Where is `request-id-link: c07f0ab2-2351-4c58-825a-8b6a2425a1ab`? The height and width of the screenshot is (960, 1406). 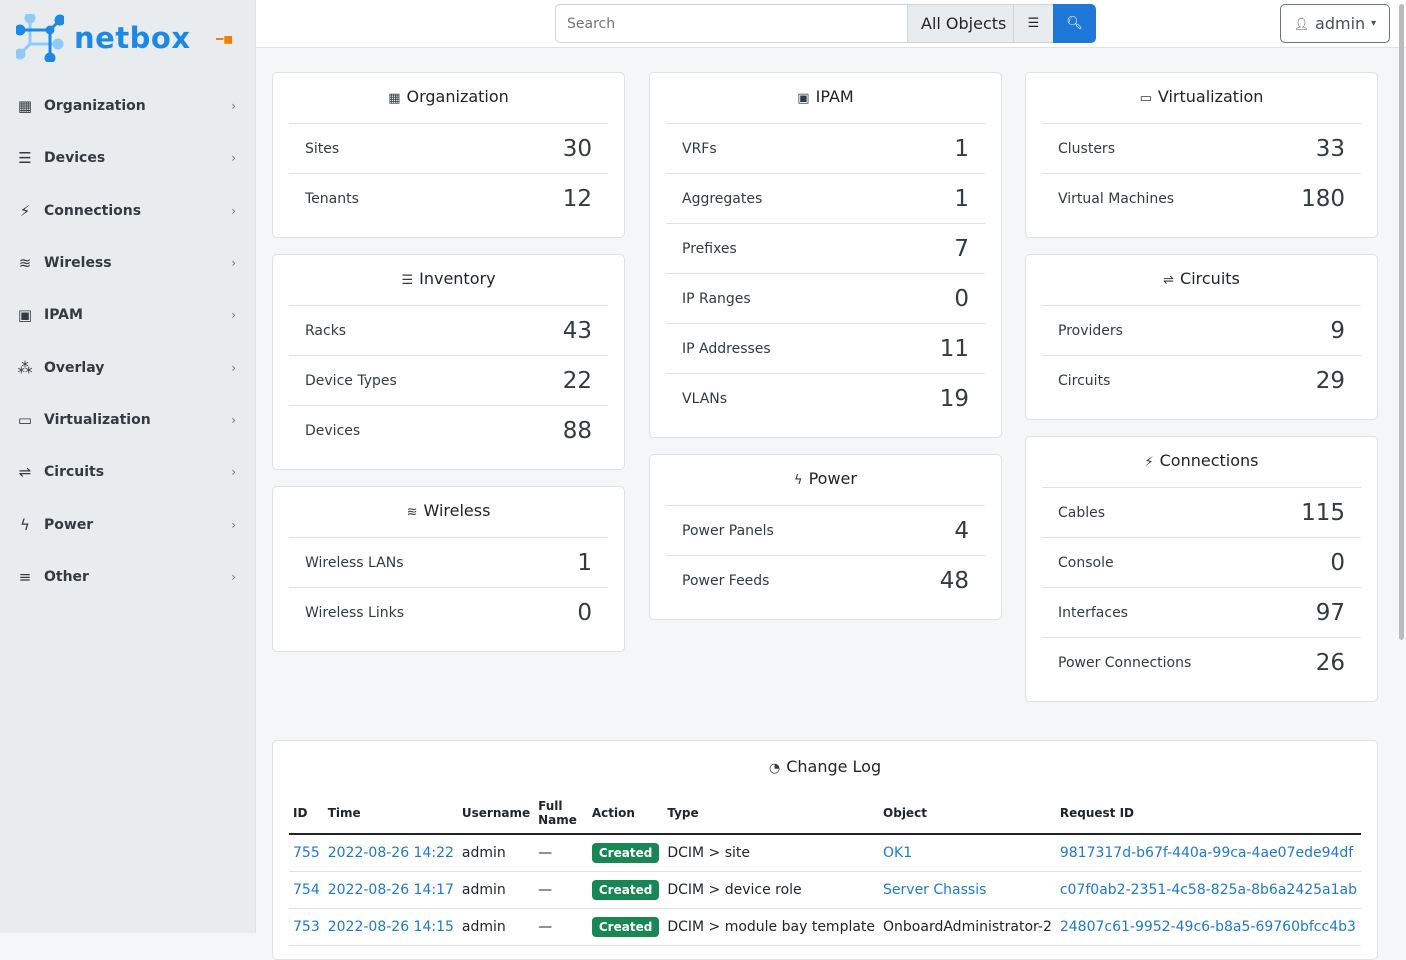 request-id-link: c07f0ab2-2351-4c58-825a-8b6a2425a1ab is located at coordinates (1208, 889).